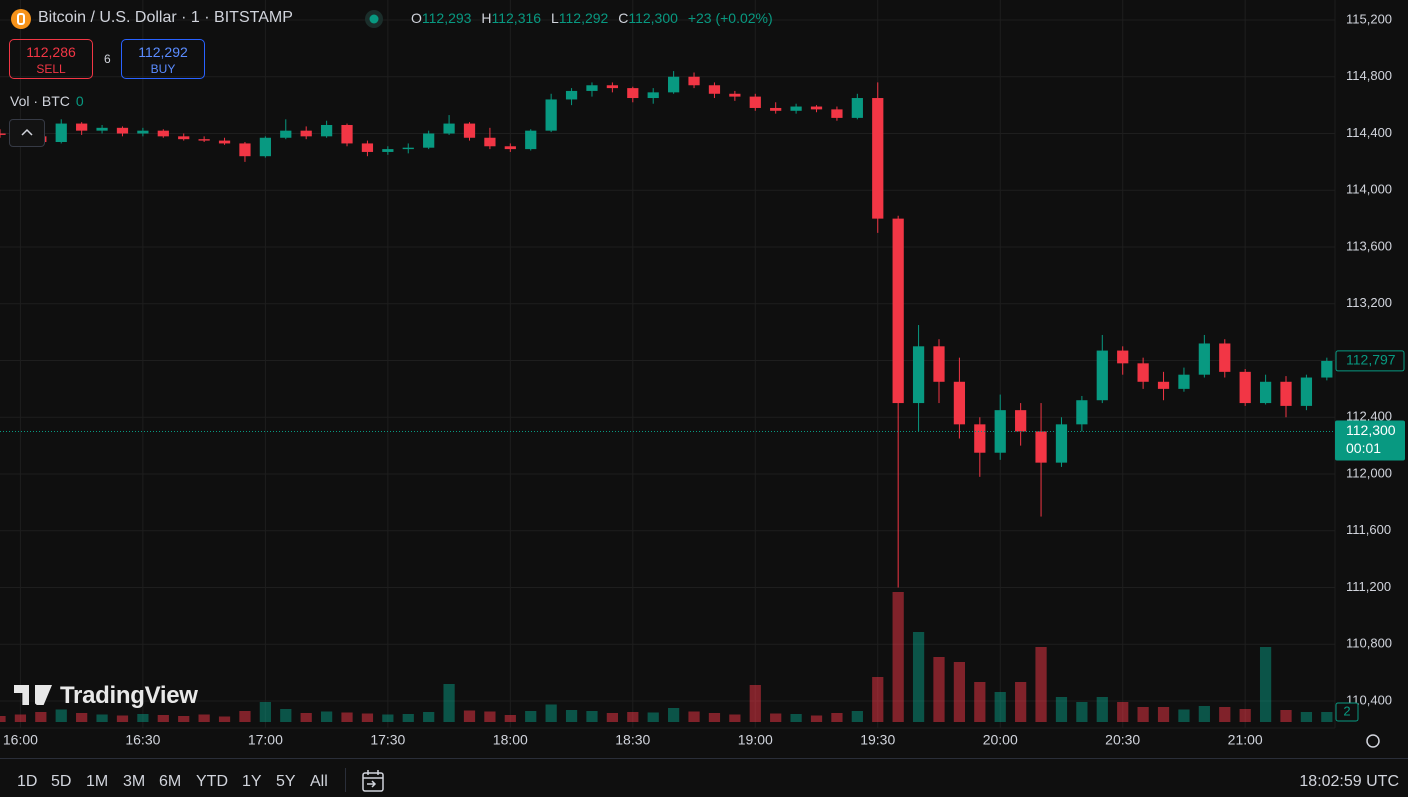 The height and width of the screenshot is (797, 1408). What do you see at coordinates (1373, 741) in the screenshot?
I see `time-axis-settings` at bounding box center [1373, 741].